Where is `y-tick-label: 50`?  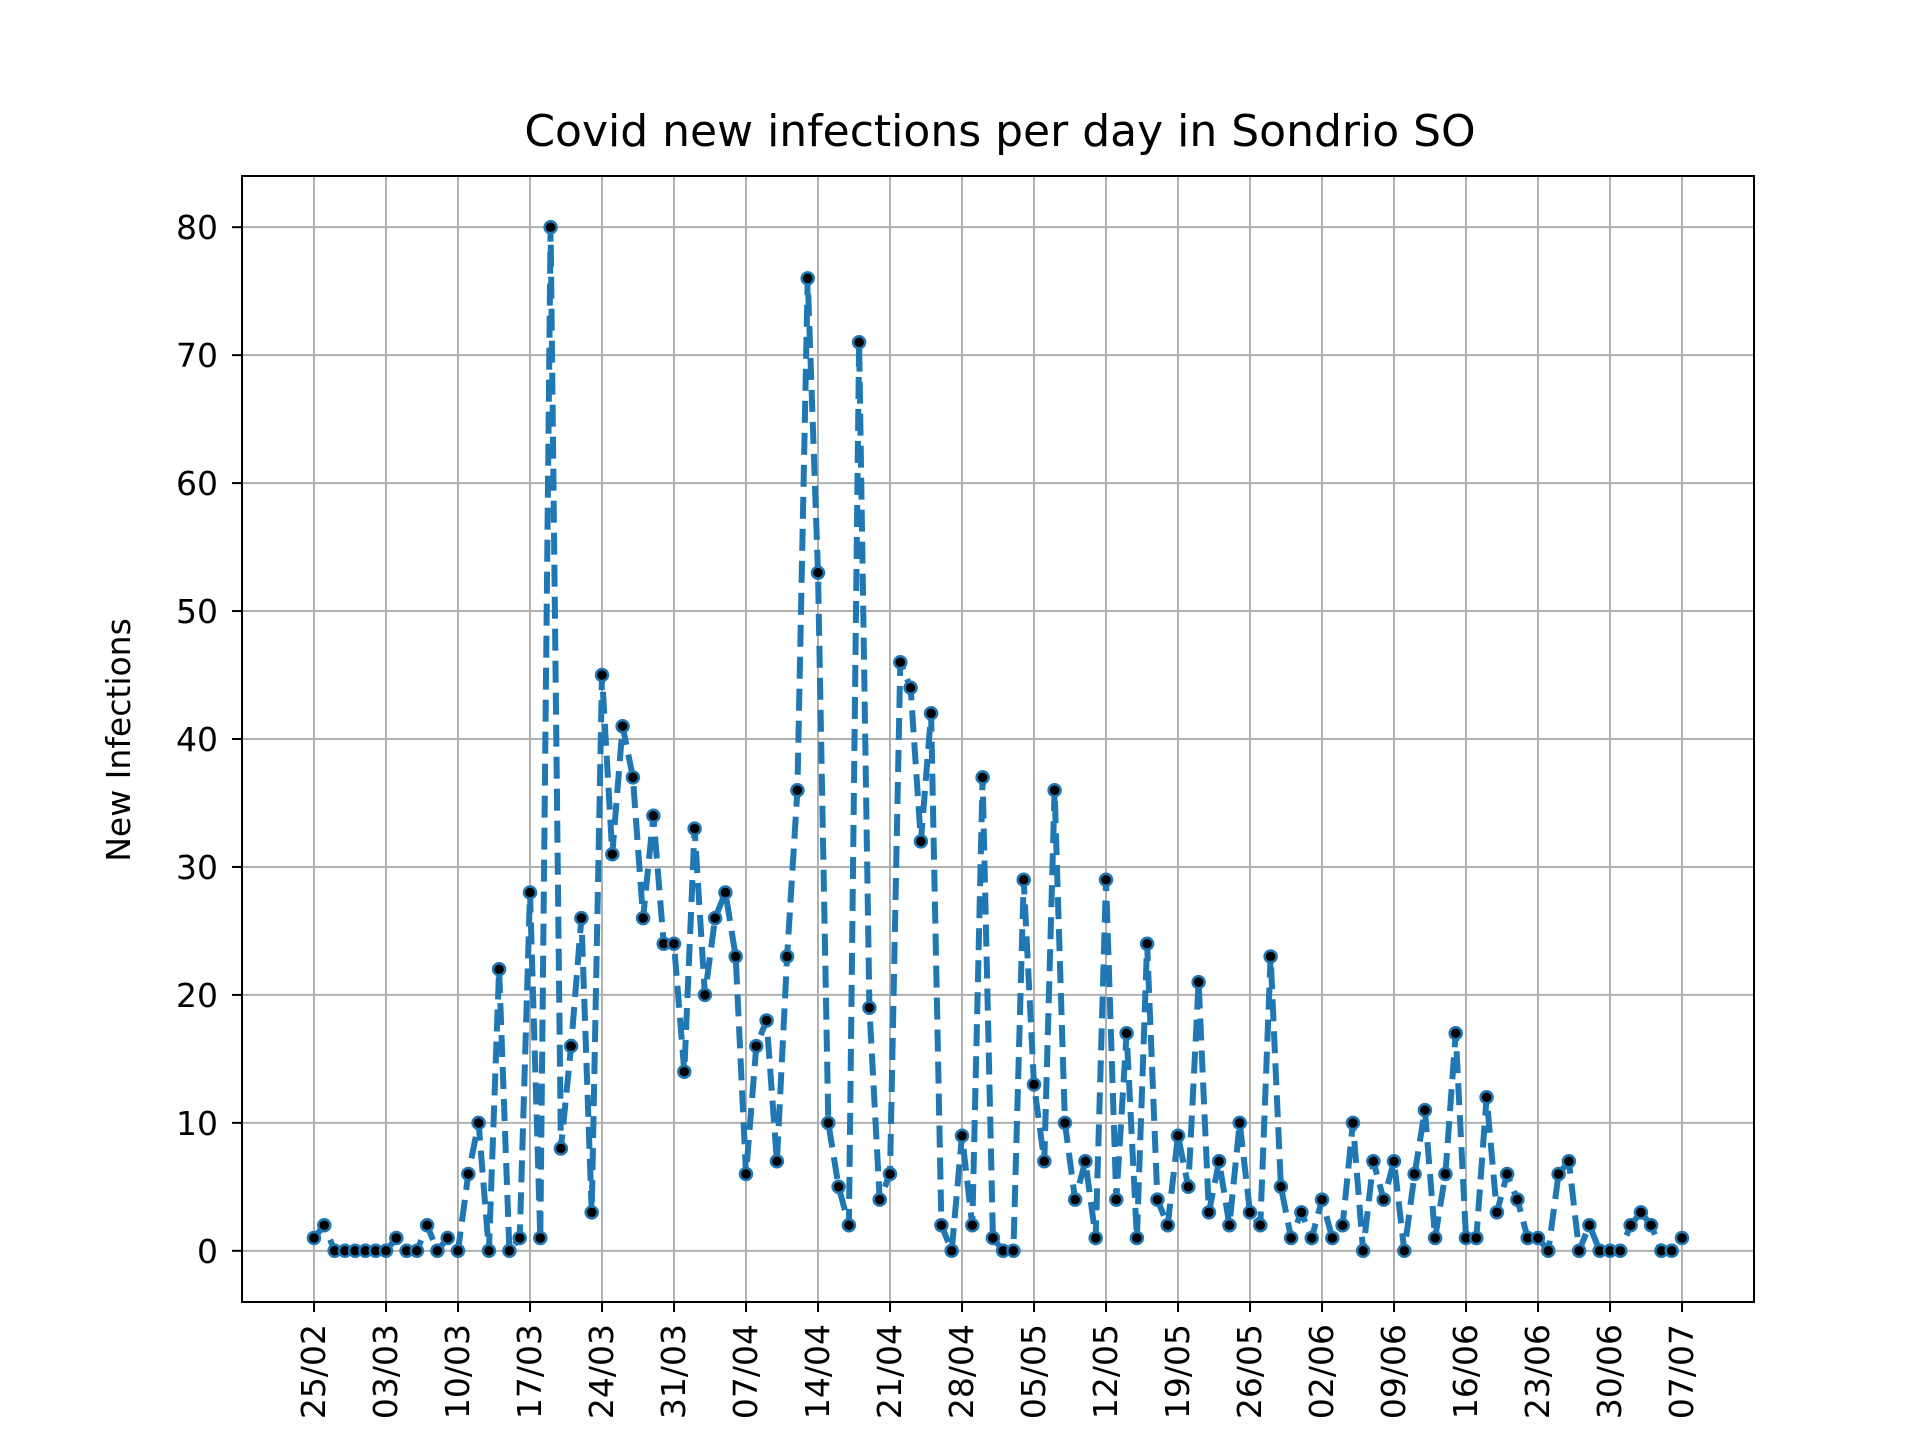 y-tick-label: 50 is located at coordinates (197, 611).